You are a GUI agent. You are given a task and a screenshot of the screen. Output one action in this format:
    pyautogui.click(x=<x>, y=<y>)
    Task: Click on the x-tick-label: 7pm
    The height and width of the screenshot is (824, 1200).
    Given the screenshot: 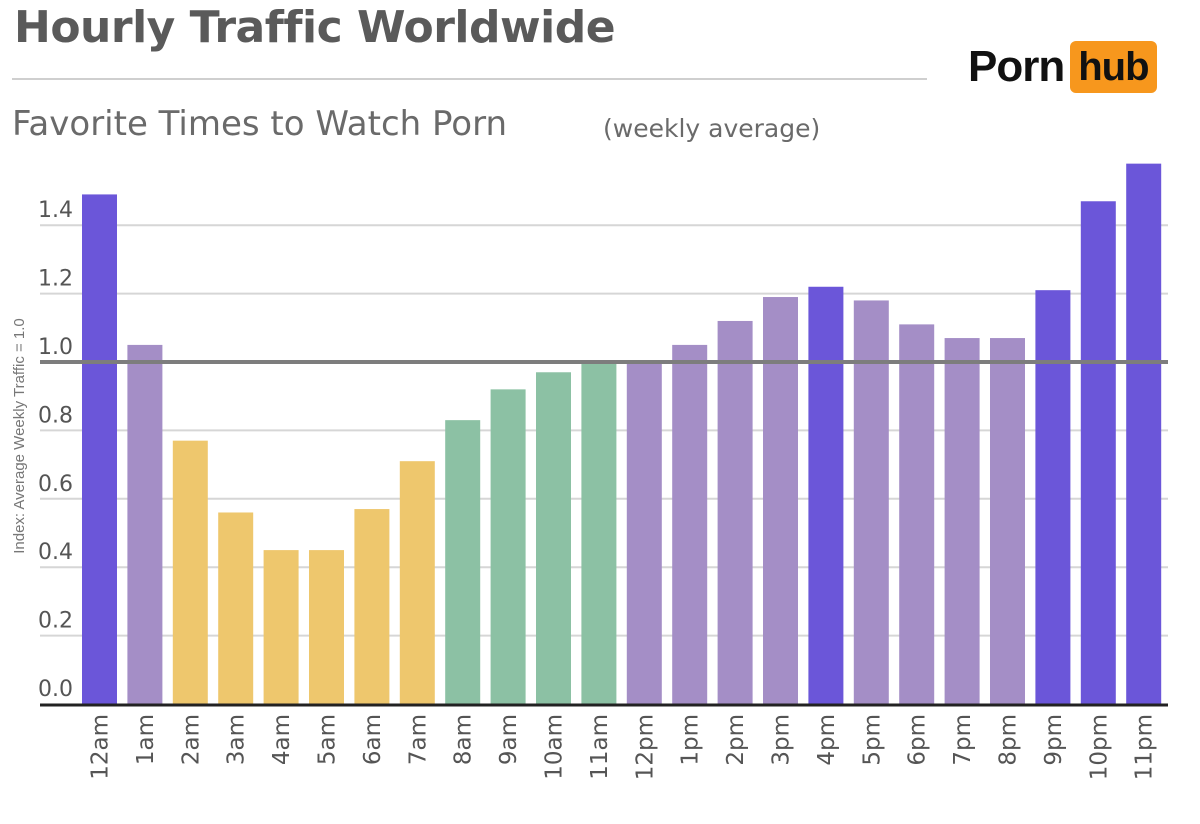 What is the action you would take?
    pyautogui.click(x=963, y=740)
    